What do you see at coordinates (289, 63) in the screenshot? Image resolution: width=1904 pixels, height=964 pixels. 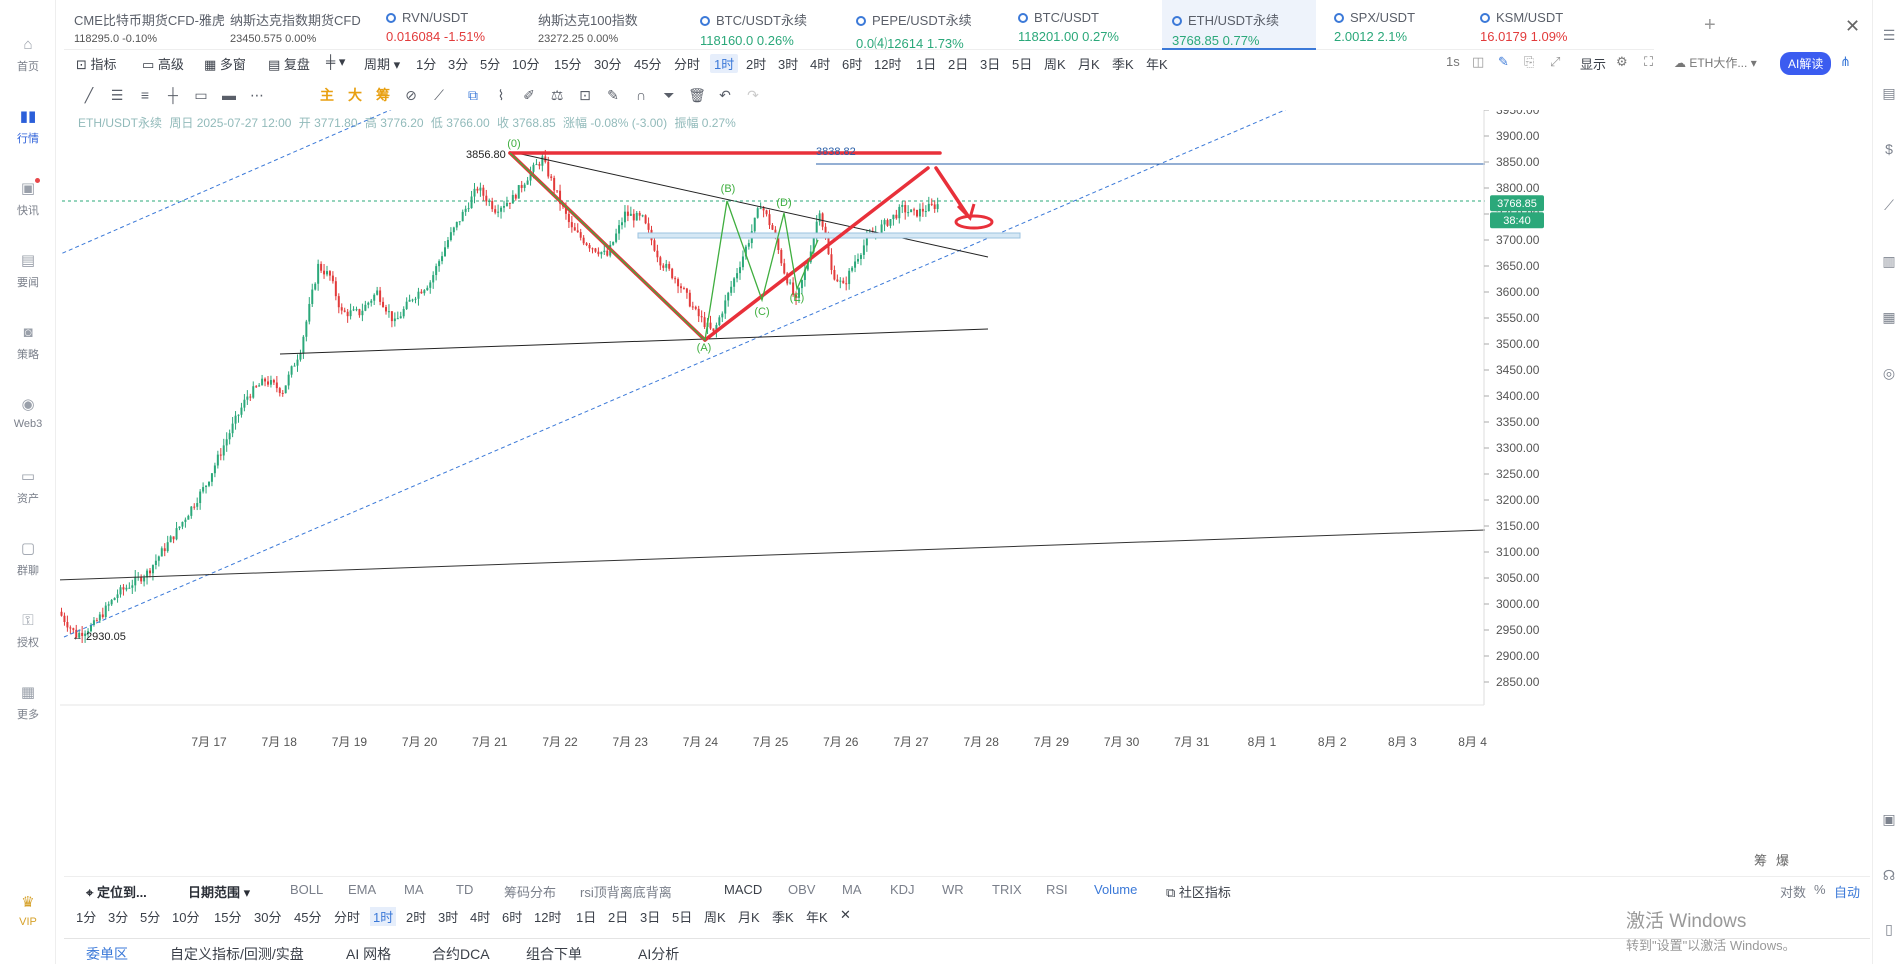 I see `replay-button: ▤ 复盘` at bounding box center [289, 63].